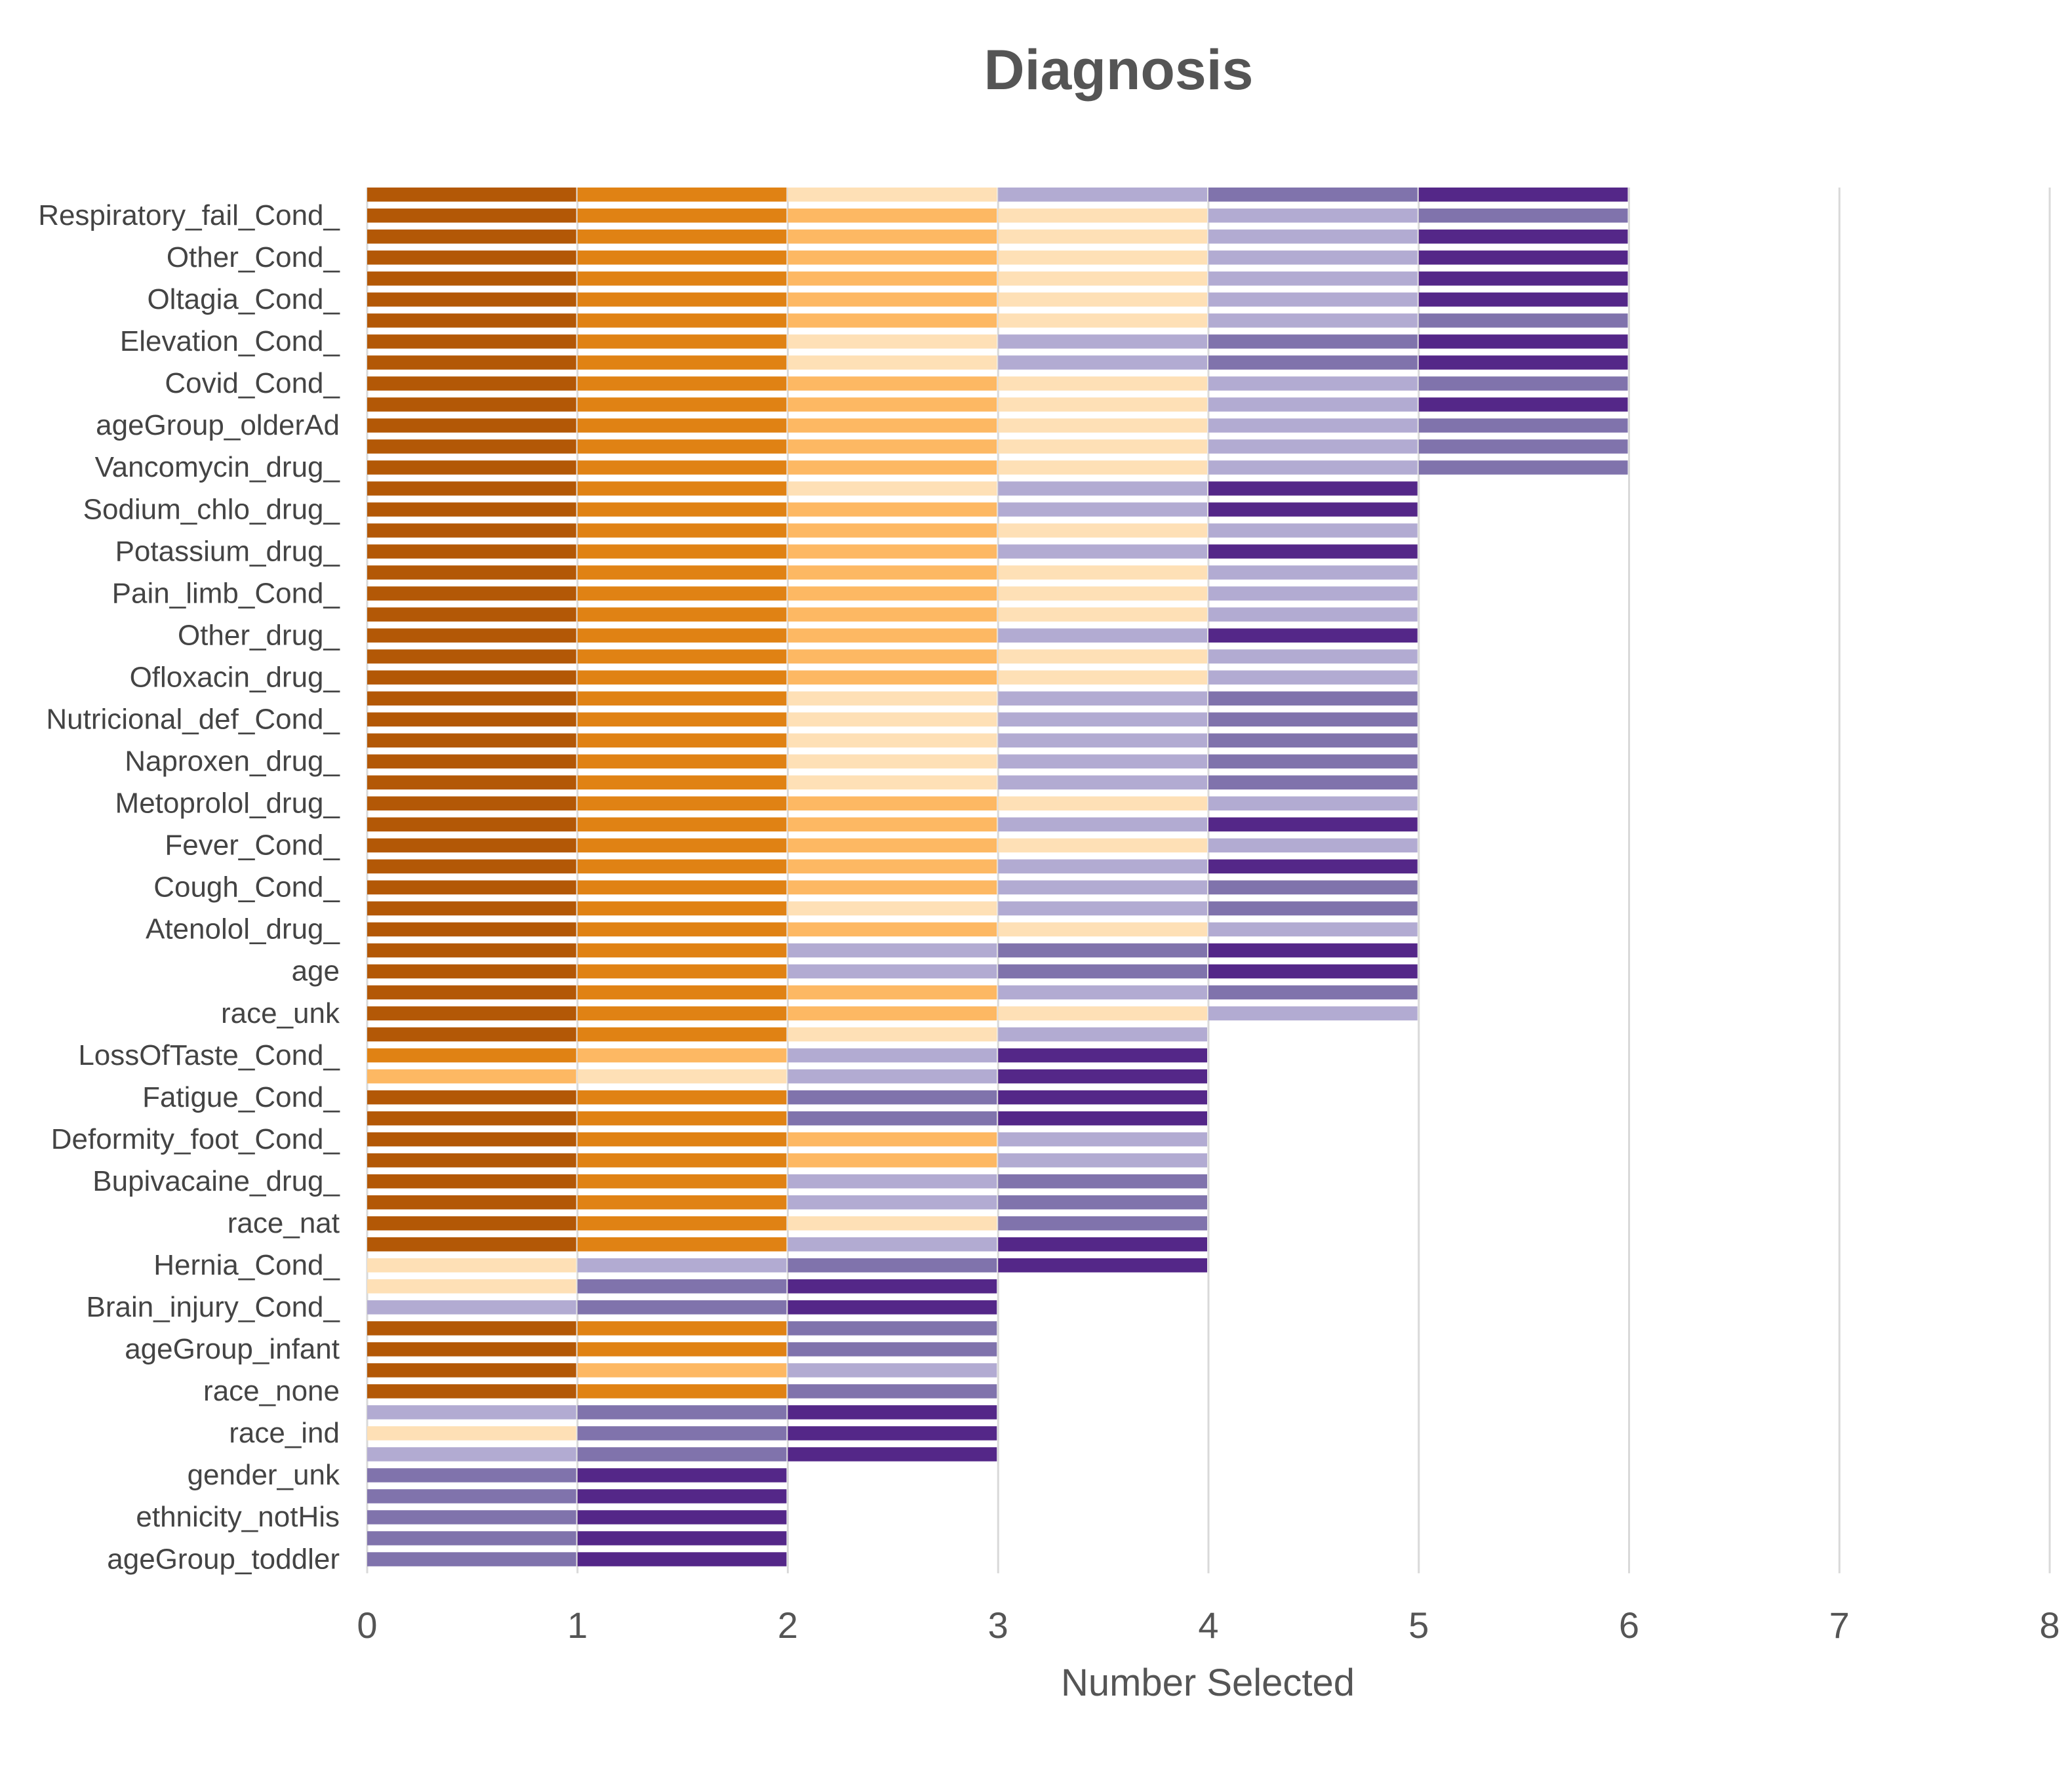 The image size is (2072, 1792). Describe the element at coordinates (233, 762) in the screenshot. I see `category-label: Naproxen_drug_` at that location.